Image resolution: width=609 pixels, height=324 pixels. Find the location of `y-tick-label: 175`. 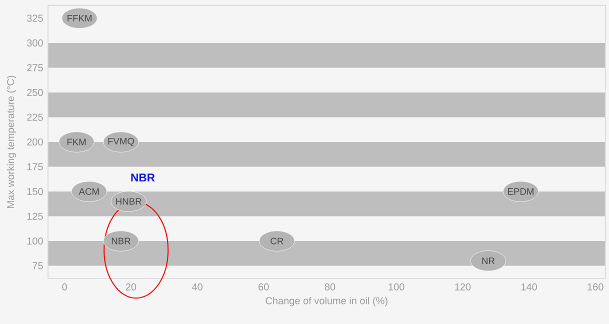

y-tick-label: 175 is located at coordinates (35, 166).